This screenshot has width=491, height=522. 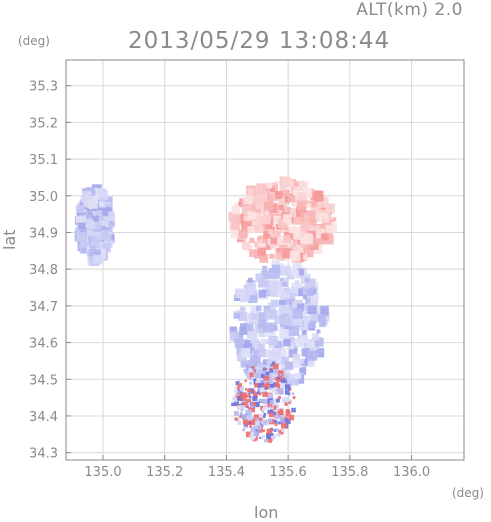 What do you see at coordinates (349, 472) in the screenshot?
I see `x-tick-label: 135.8` at bounding box center [349, 472].